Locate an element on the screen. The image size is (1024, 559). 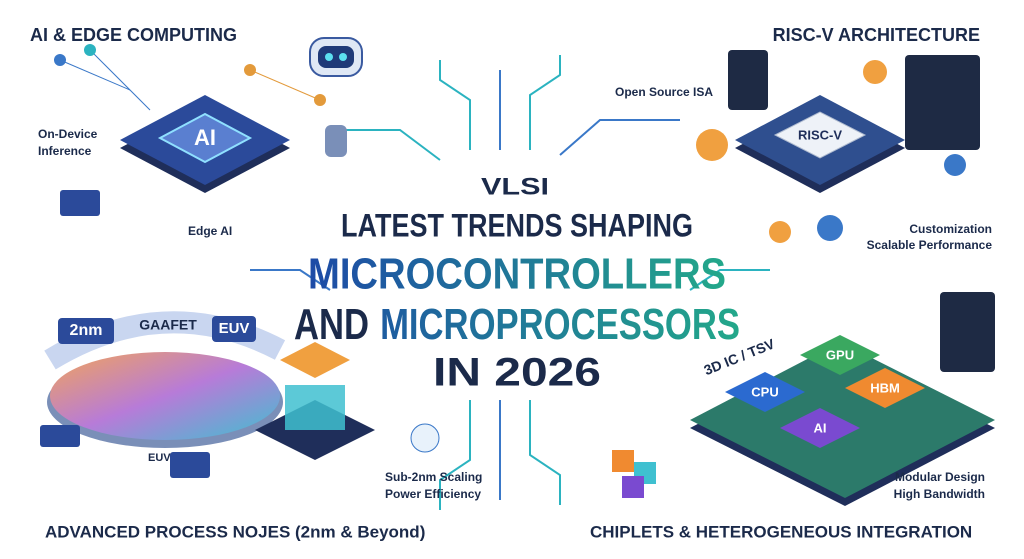
chip-label: GPU is located at coordinates (840, 354).